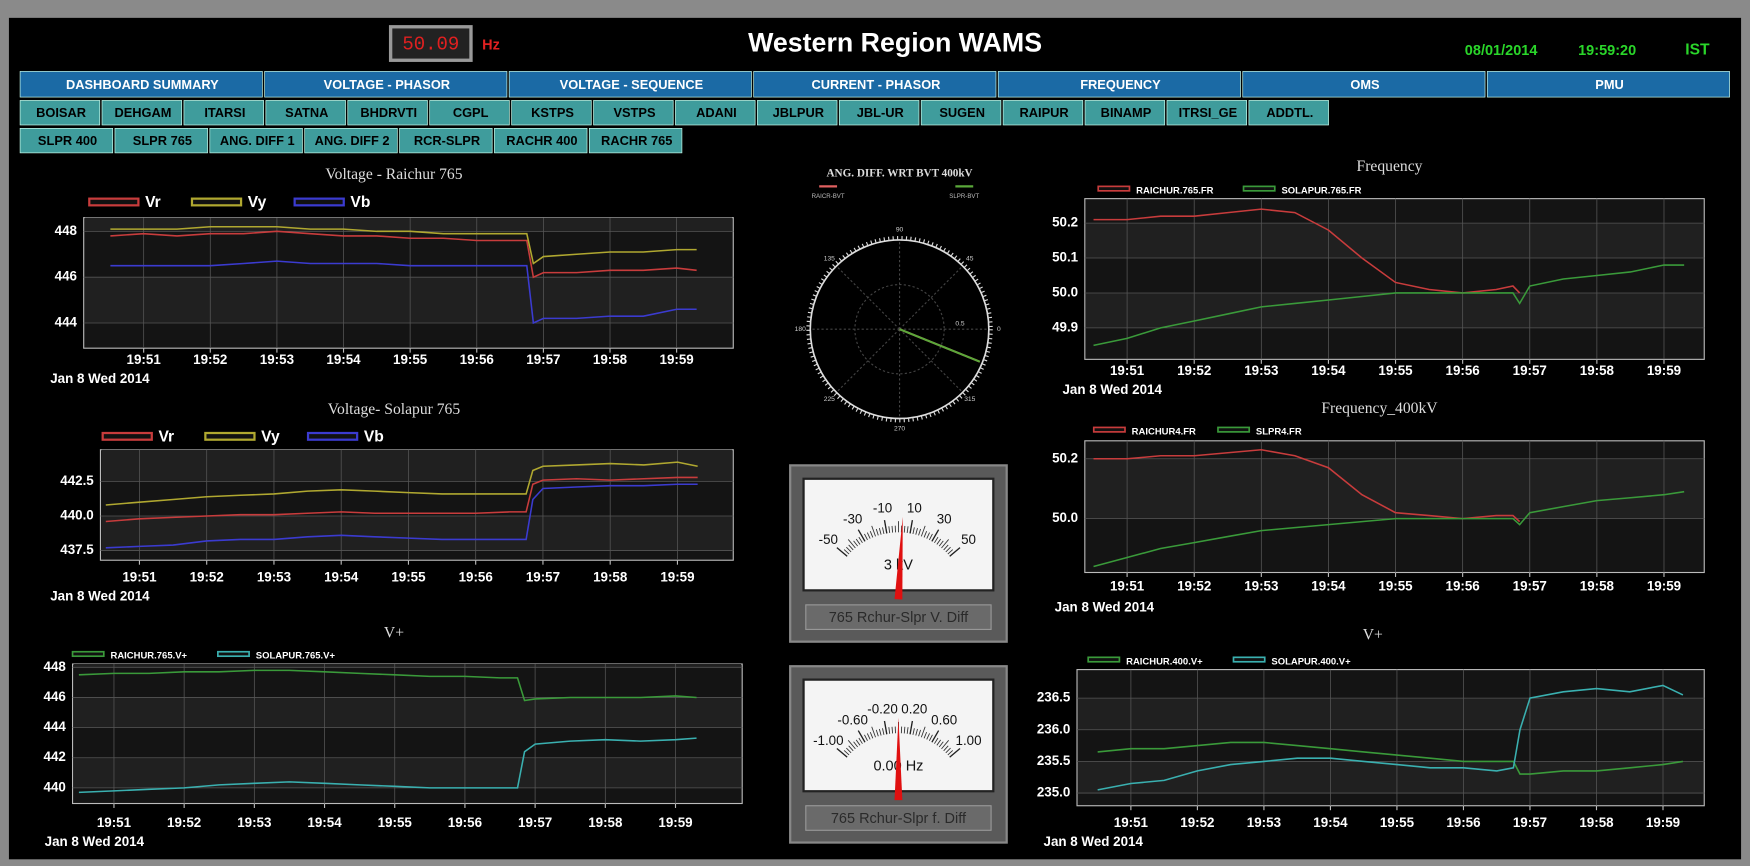 Image resolution: width=1750 pixels, height=866 pixels. I want to click on legend-label: RAICHUR.765.FR, so click(1175, 190).